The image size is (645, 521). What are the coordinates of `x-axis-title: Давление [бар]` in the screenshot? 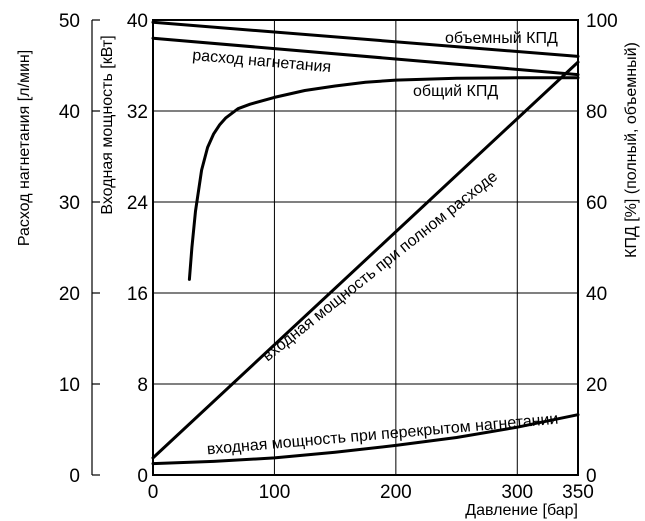 It's located at (521, 510).